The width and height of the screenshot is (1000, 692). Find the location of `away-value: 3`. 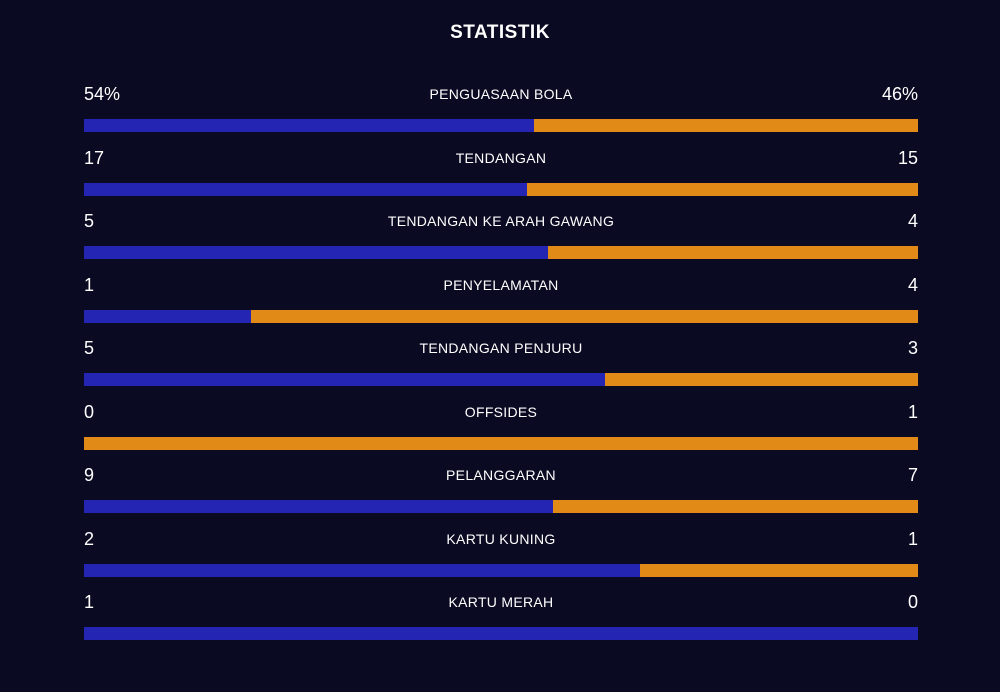

away-value: 3 is located at coordinates (912, 348).